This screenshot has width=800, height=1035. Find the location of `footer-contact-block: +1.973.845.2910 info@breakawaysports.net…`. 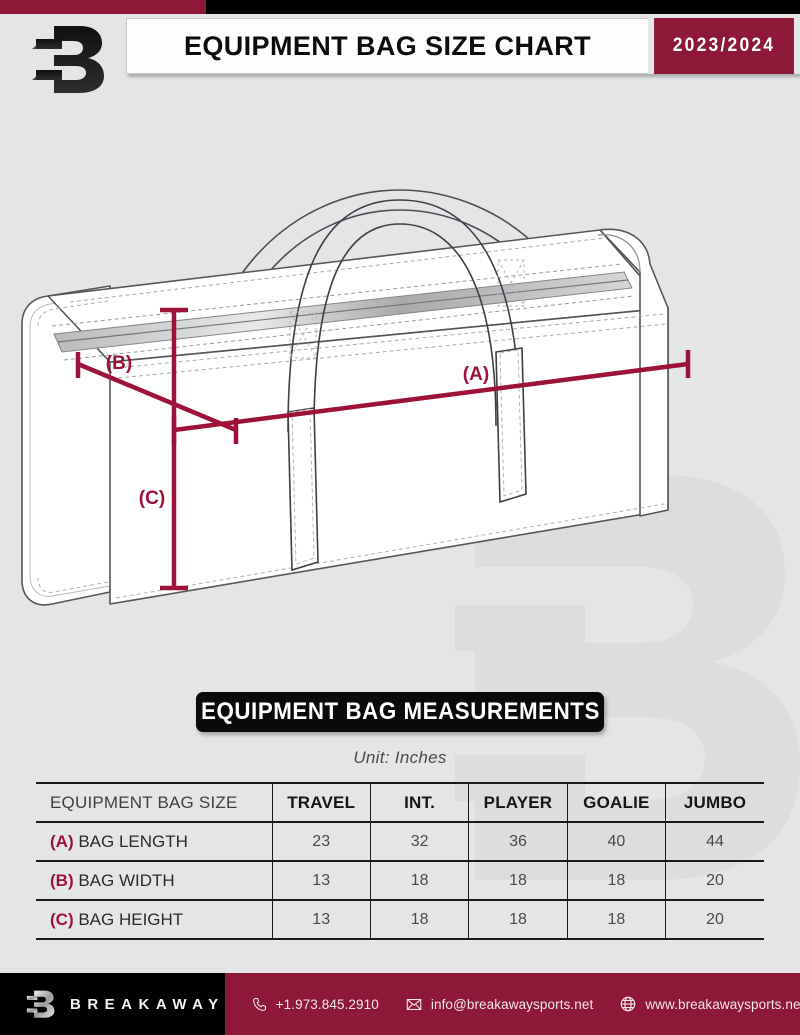

footer-contact-block: +1.973.845.2910 info@breakawaysports.net… is located at coordinates (512, 1004).